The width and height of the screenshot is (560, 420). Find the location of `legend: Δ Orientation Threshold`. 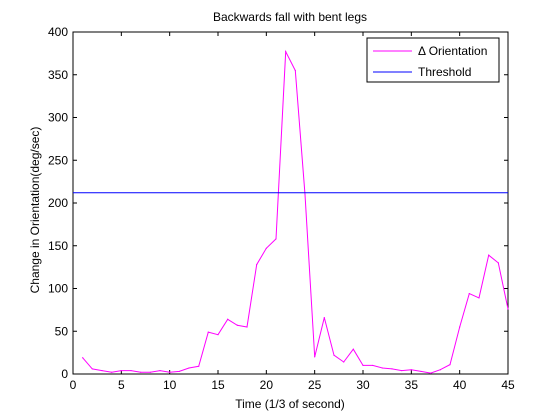

legend: Δ Orientation Threshold is located at coordinates (433, 60).